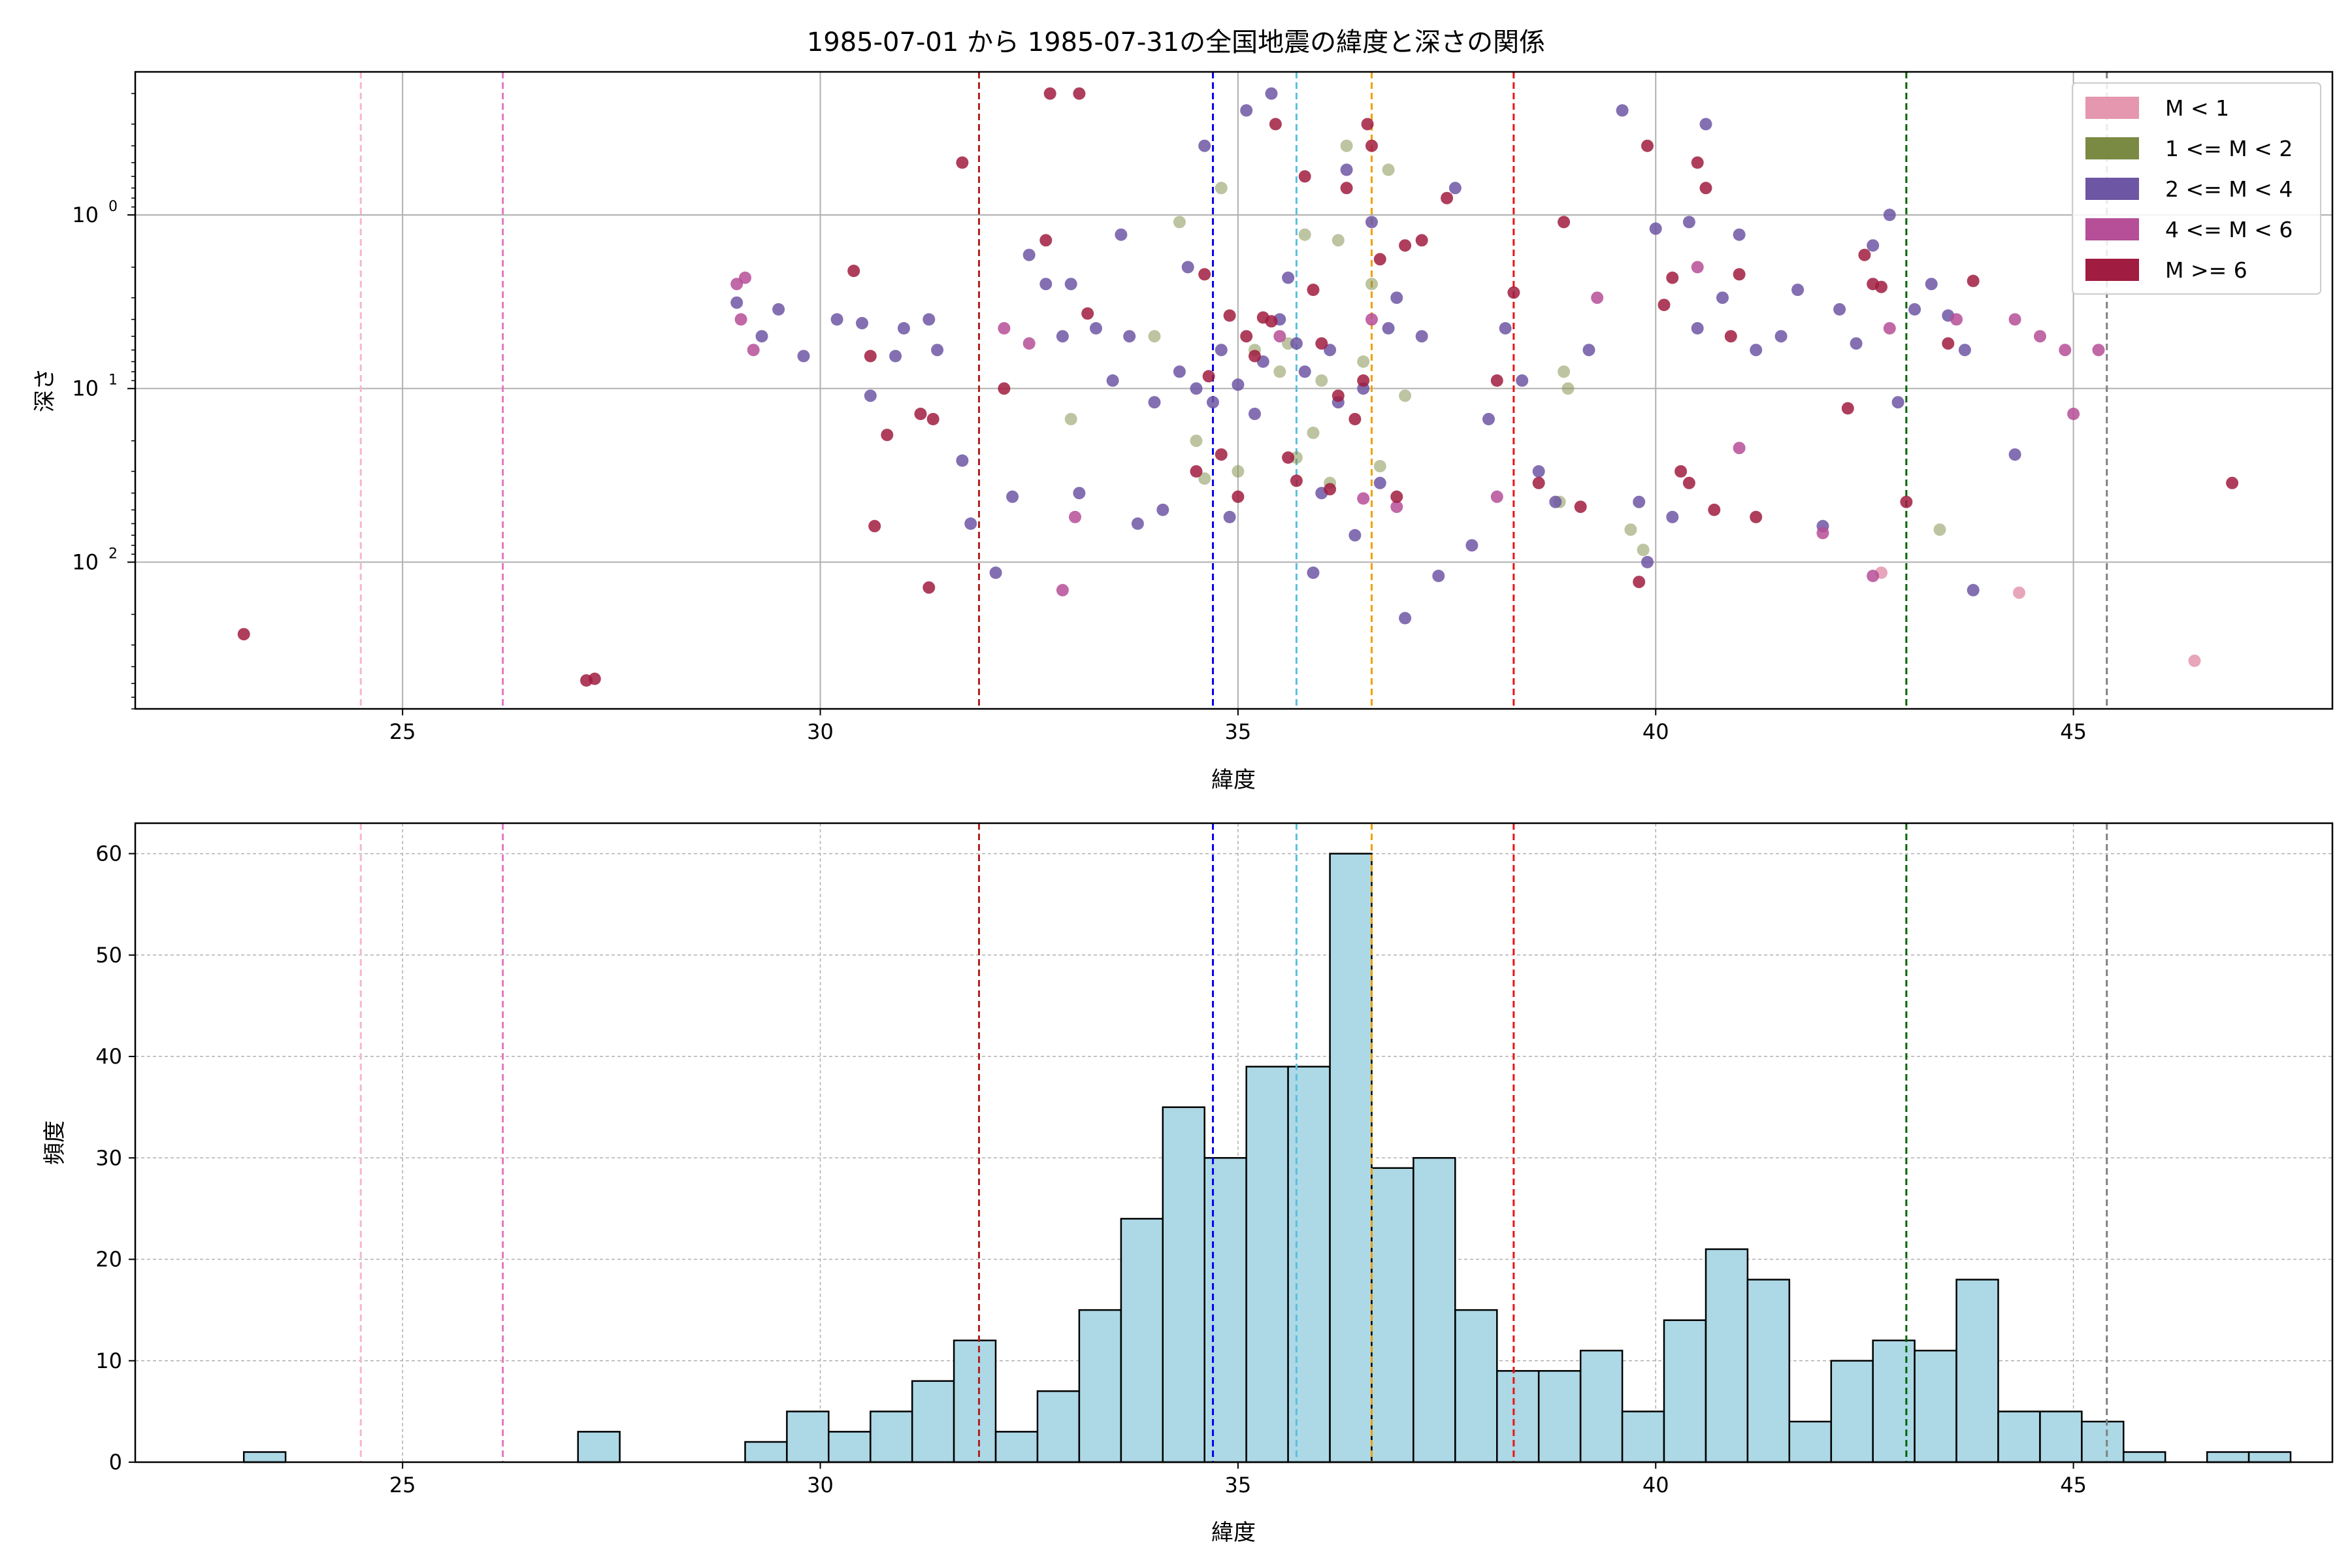 Image resolution: width=2352 pixels, height=1568 pixels. I want to click on scatter-x-tick-label: 35, so click(1238, 731).